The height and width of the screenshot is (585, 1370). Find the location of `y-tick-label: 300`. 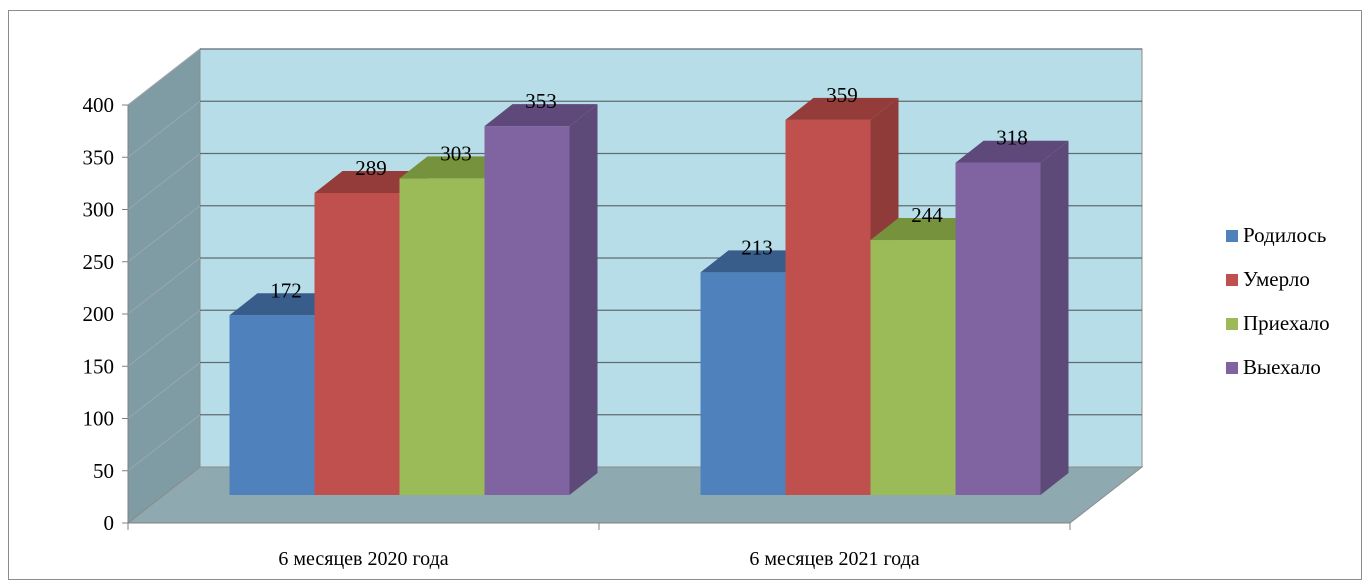

y-tick-label: 300 is located at coordinates (99, 210).